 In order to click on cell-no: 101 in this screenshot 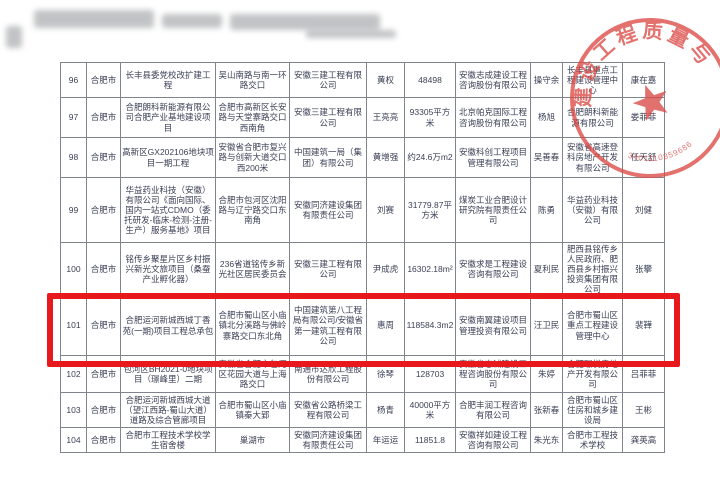, I will do `click(73, 325)`.